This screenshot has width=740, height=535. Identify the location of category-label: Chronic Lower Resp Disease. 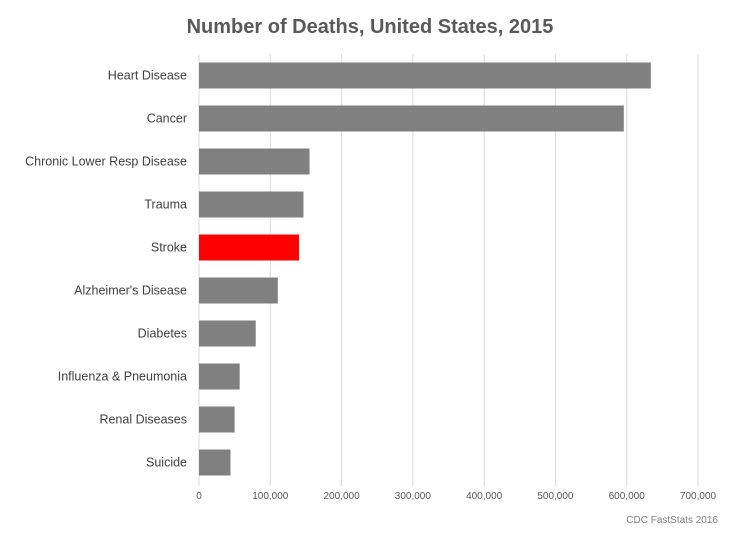
(106, 162).